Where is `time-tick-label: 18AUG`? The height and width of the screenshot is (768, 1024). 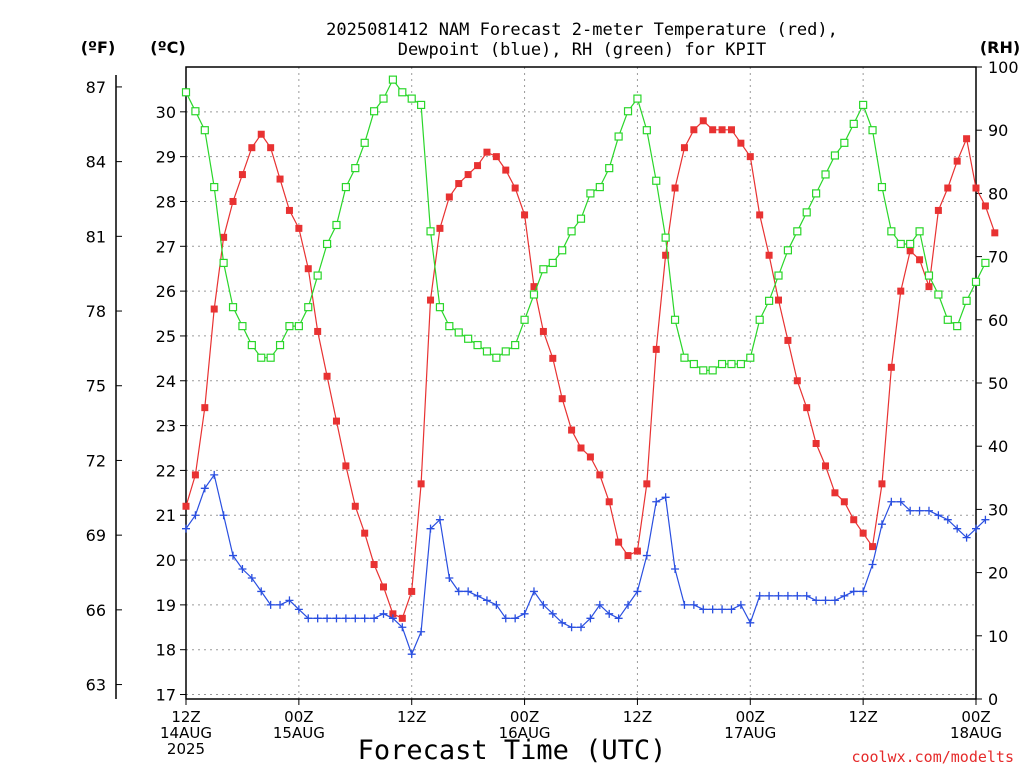 time-tick-label: 18AUG is located at coordinates (976, 733).